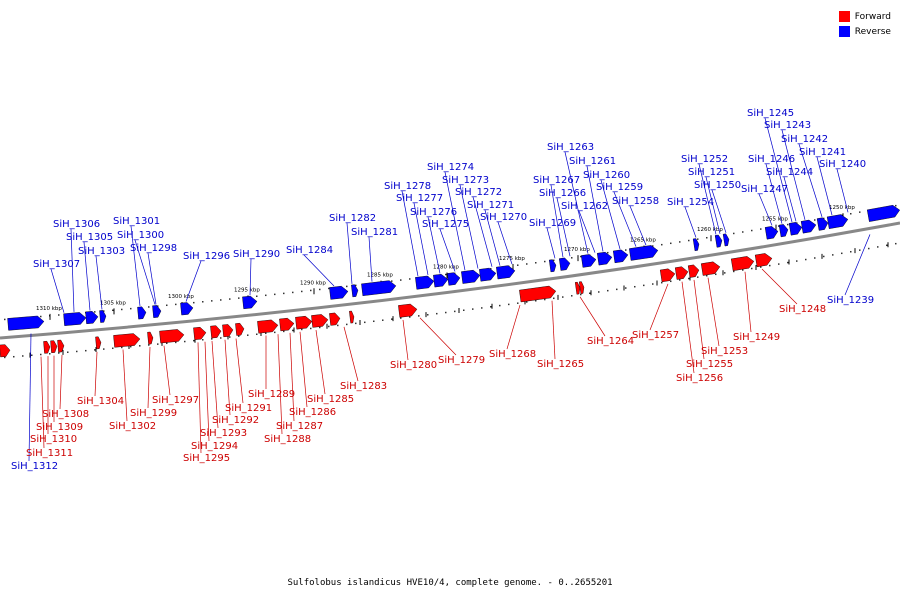  I want to click on gene-label: SiH_1244, so click(789, 172).